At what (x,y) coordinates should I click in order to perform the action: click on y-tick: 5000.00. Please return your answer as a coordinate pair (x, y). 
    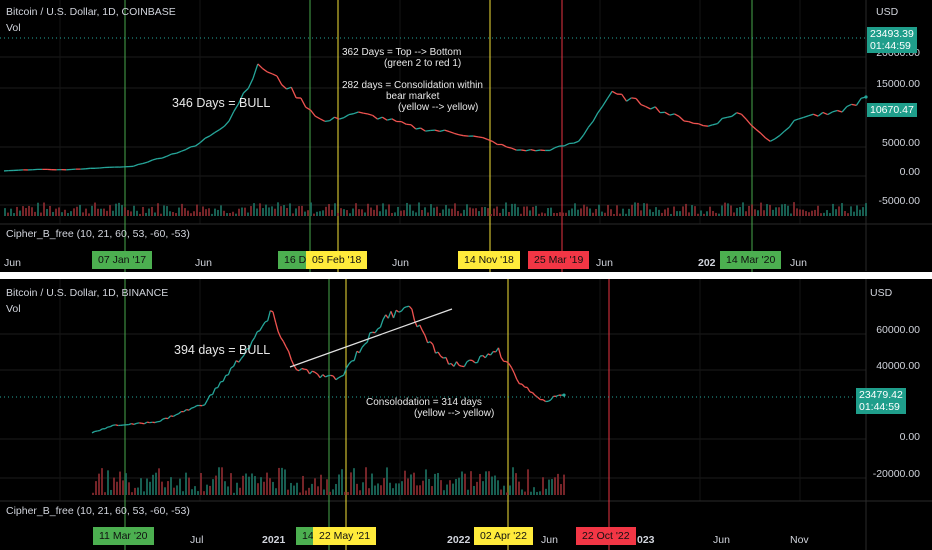
    Looking at the image, I should click on (901, 143).